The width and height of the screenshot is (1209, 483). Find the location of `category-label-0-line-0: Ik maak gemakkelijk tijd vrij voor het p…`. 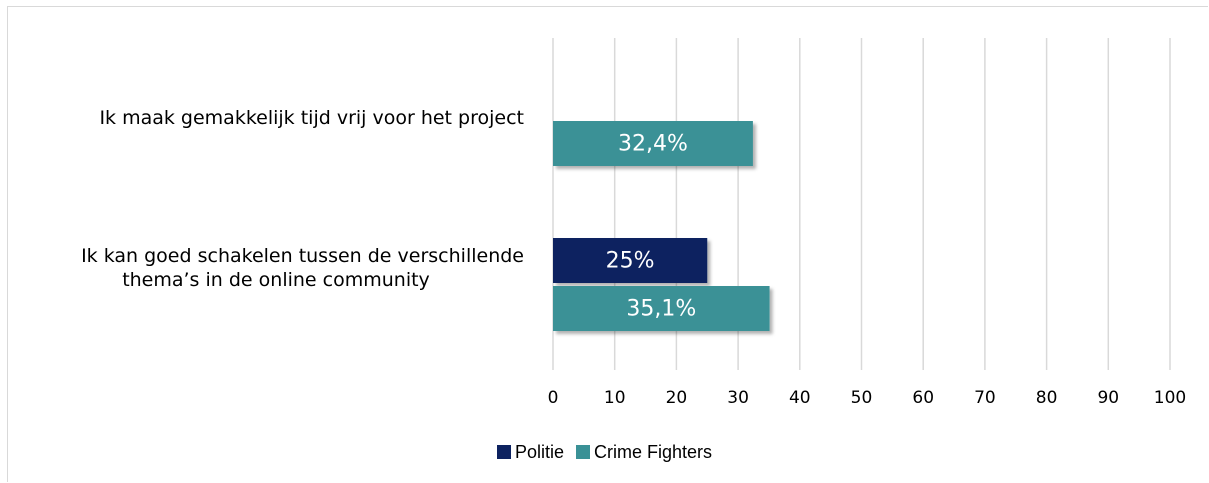

category-label-0-line-0: Ik maak gemakkelijk tijd vrij voor het p… is located at coordinates (311, 118).